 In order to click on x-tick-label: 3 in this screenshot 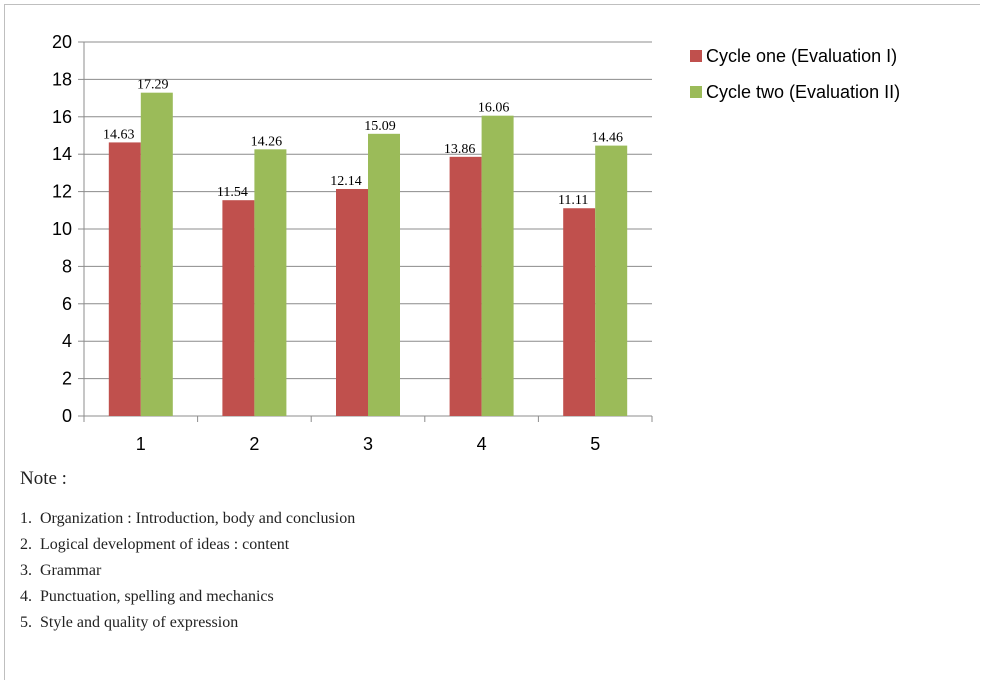, I will do `click(368, 444)`.